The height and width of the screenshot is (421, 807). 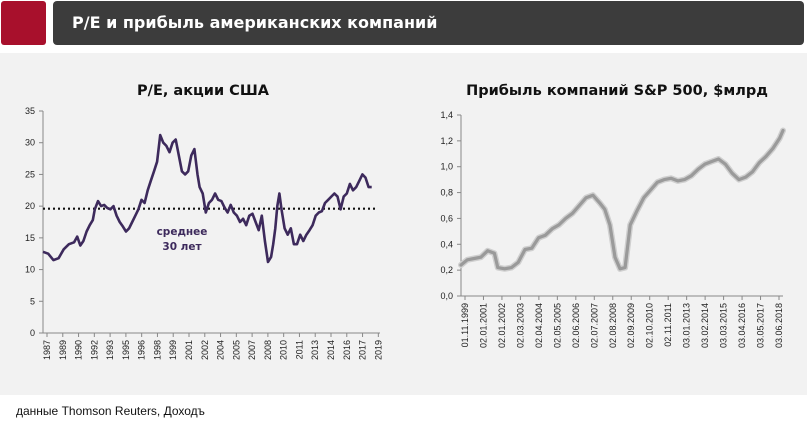 What do you see at coordinates (315, 350) in the screenshot?
I see `pe-x-tick-label: 2013` at bounding box center [315, 350].